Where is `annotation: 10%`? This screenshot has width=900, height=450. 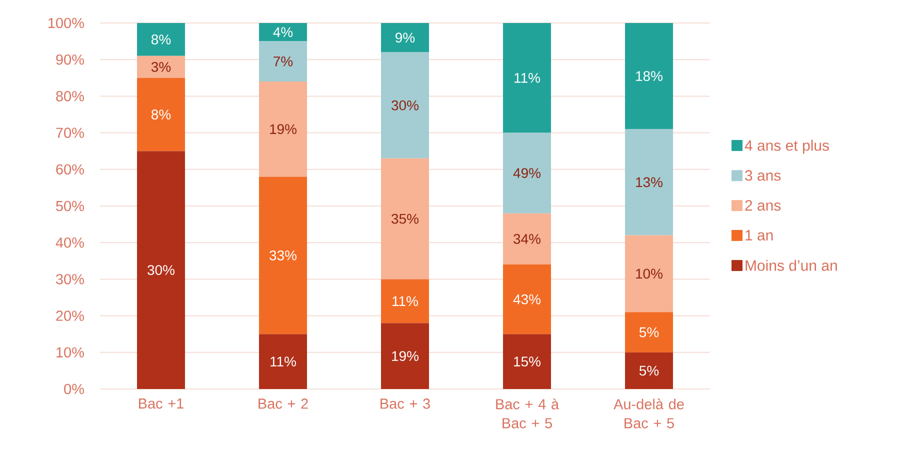 annotation: 10% is located at coordinates (649, 273).